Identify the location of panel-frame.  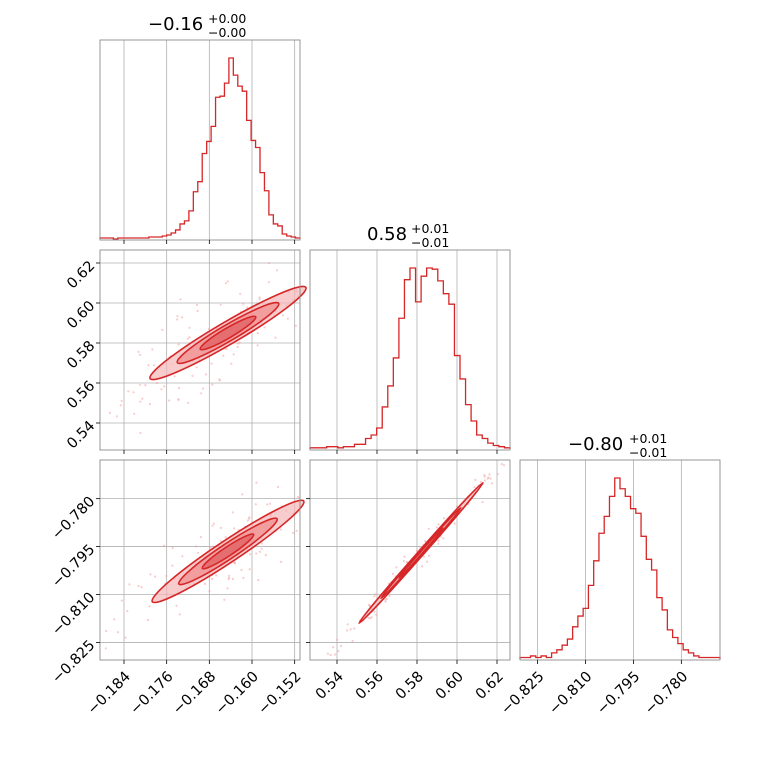
(410, 350).